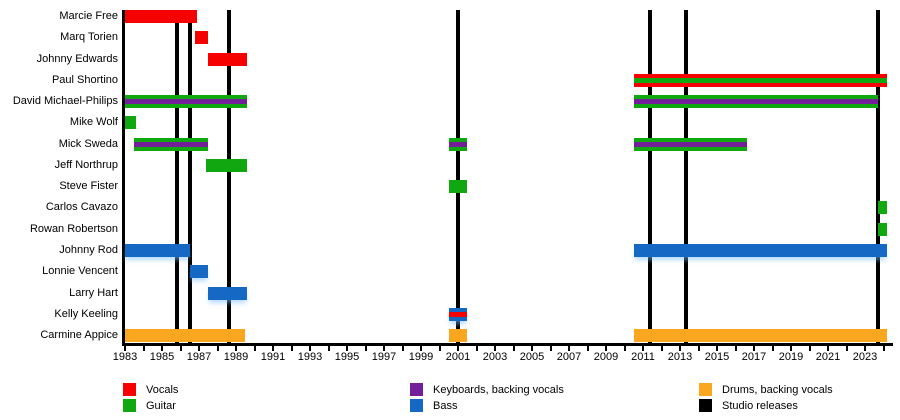 The image size is (900, 420). What do you see at coordinates (273, 357) in the screenshot?
I see `x-axis-tick-label: 1991` at bounding box center [273, 357].